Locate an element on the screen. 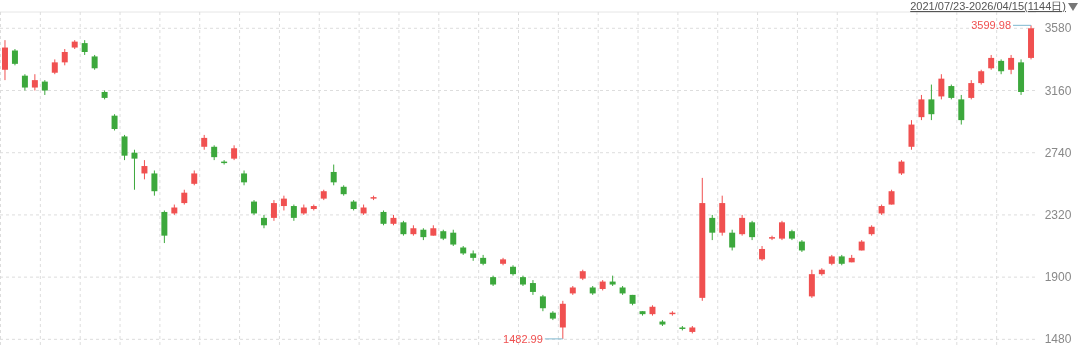 The width and height of the screenshot is (1080, 346). annotation: 1482.99 is located at coordinates (523, 338).